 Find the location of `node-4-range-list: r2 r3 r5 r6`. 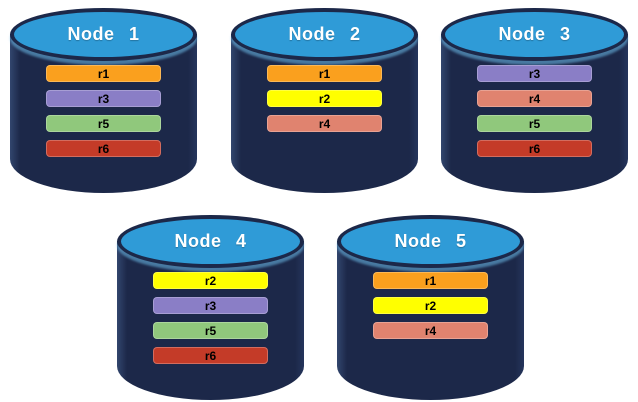

node-4-range-list: r2 r3 r5 r6 is located at coordinates (210, 318).